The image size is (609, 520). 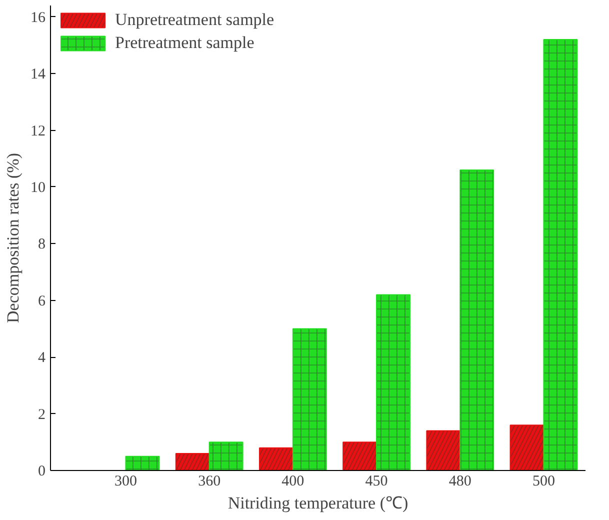 What do you see at coordinates (42, 472) in the screenshot?
I see `y-tick-label: 0` at bounding box center [42, 472].